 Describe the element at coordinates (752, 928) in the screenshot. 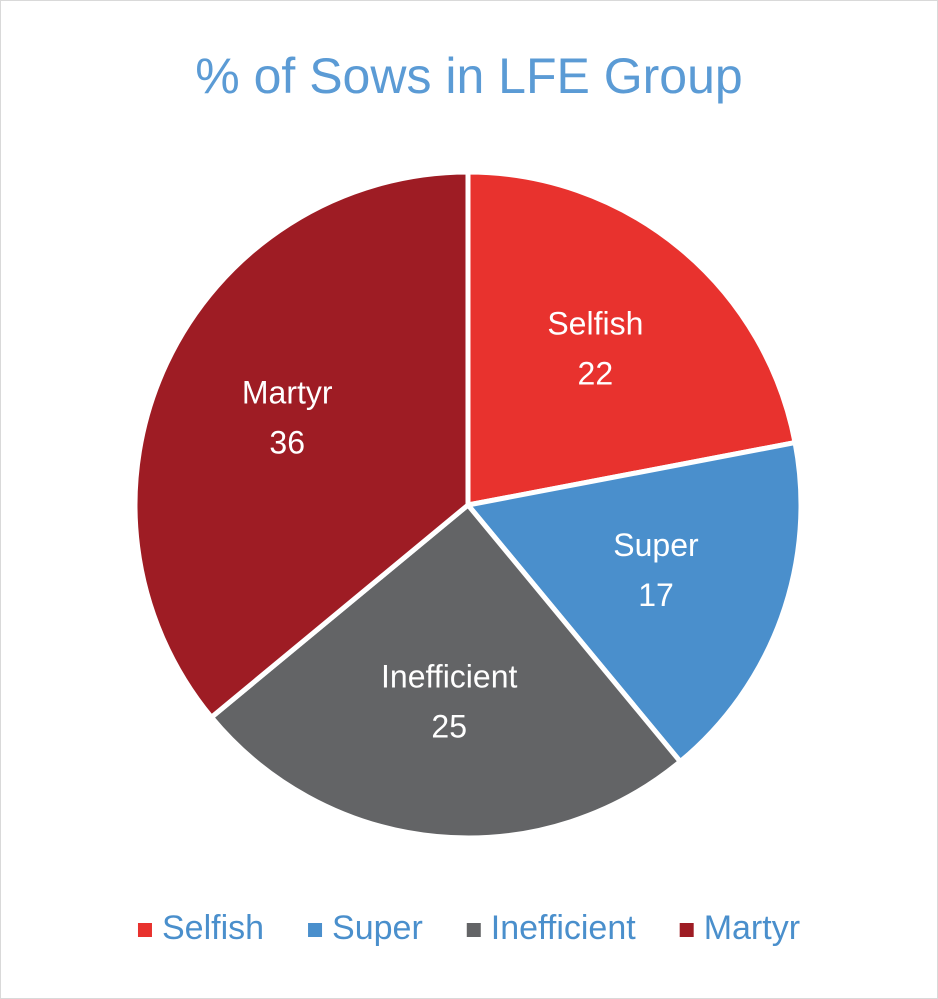

I see `legend-label: Martyr` at that location.